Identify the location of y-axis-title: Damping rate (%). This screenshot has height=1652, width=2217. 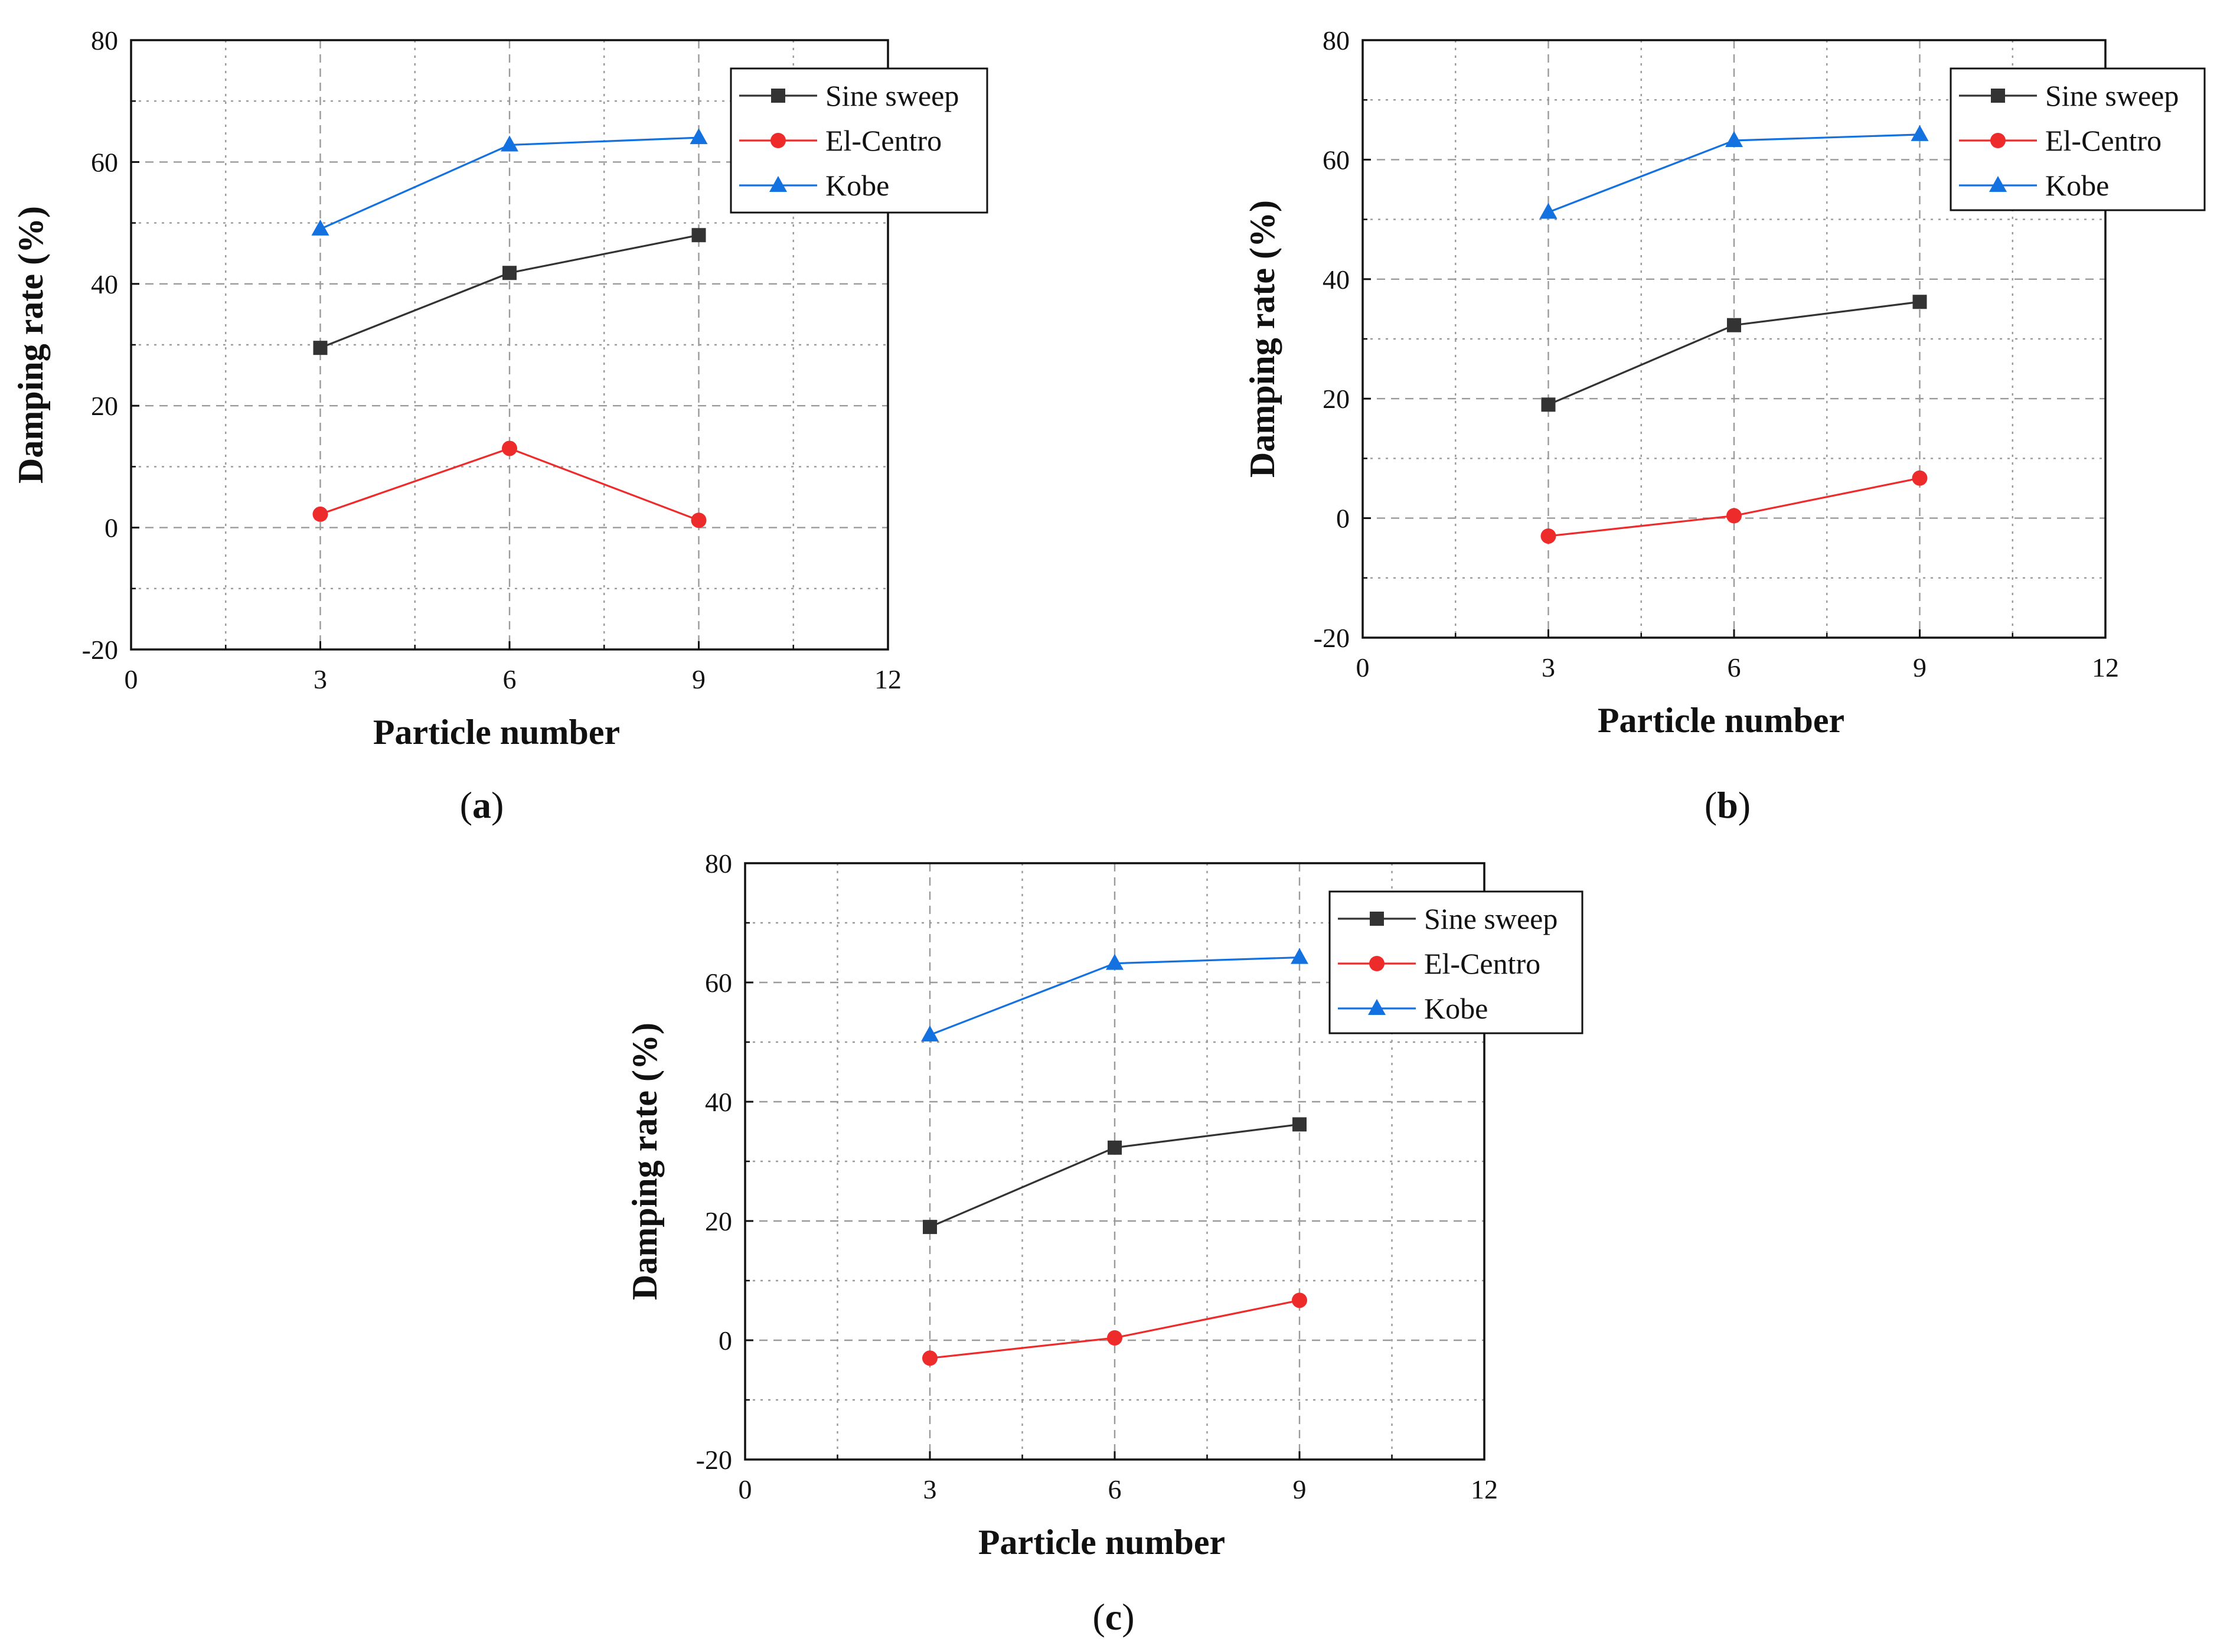
(1262, 339).